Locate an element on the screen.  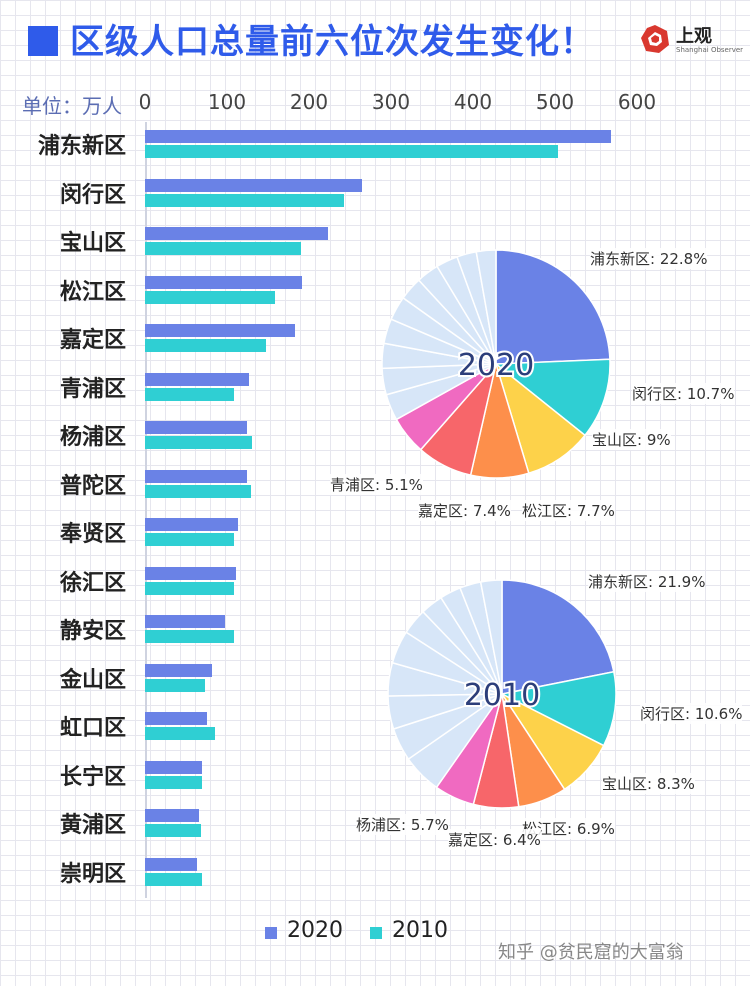
title-square-icon is located at coordinates (43, 41).